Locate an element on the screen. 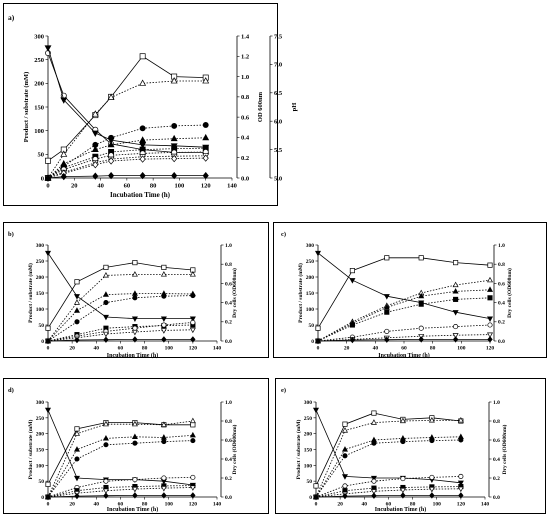  panel-b-y-tick-label: 100 is located at coordinates (40, 310).